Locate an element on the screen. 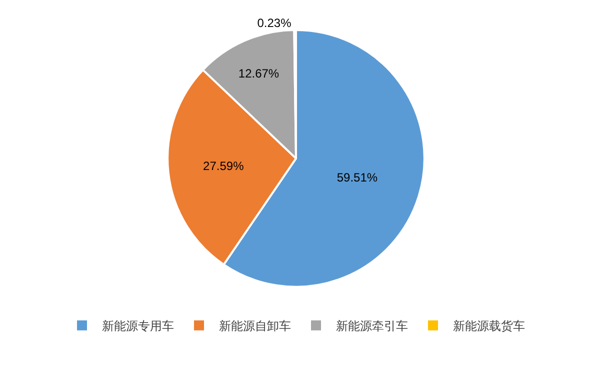 The height and width of the screenshot is (381, 592). legend-label: 新能源载货车 is located at coordinates (489, 326).